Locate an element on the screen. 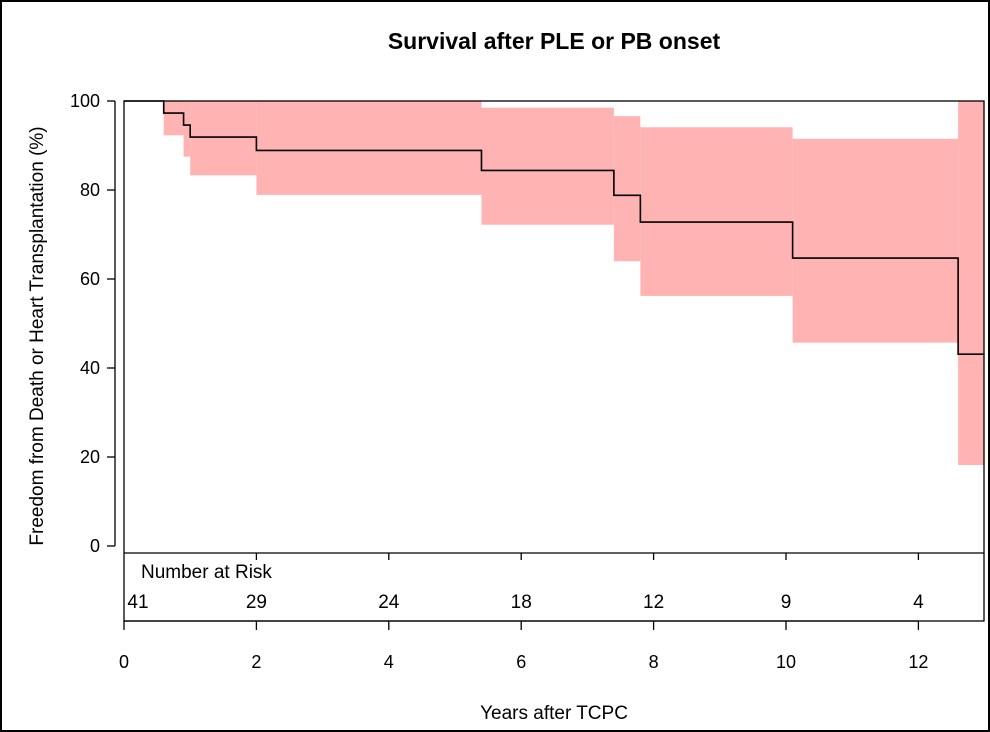 The width and height of the screenshot is (990, 732). y-tick-label: 20 is located at coordinates (90, 457).